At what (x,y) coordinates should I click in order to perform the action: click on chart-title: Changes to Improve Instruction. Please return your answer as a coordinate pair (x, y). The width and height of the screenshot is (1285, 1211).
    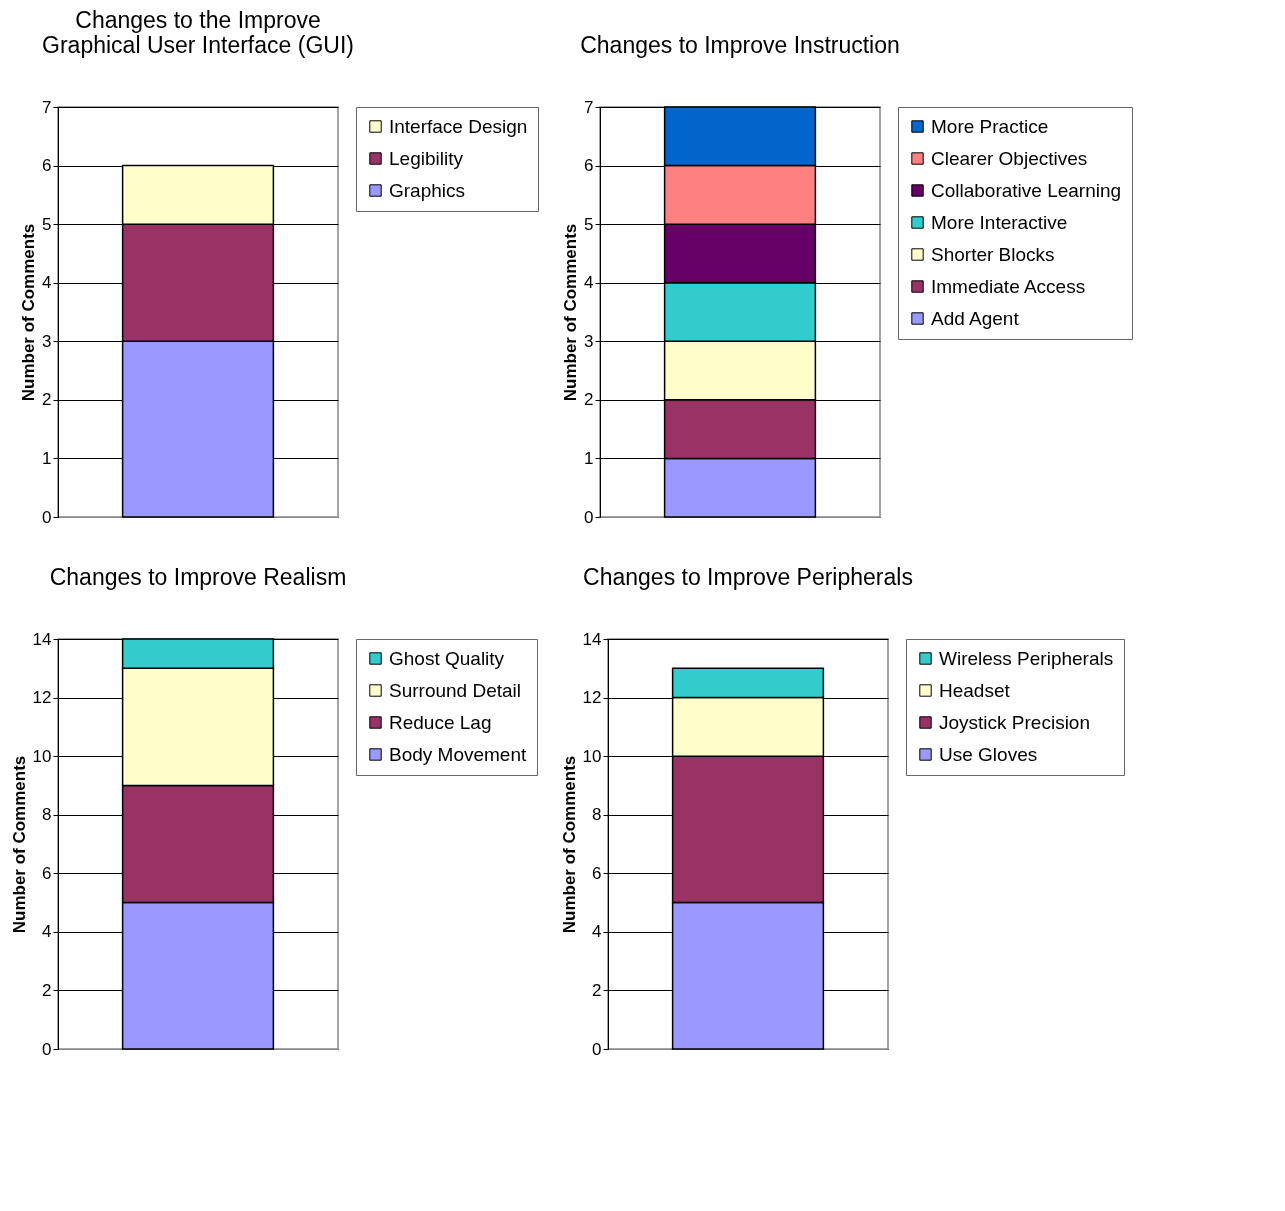
    Looking at the image, I should click on (740, 45).